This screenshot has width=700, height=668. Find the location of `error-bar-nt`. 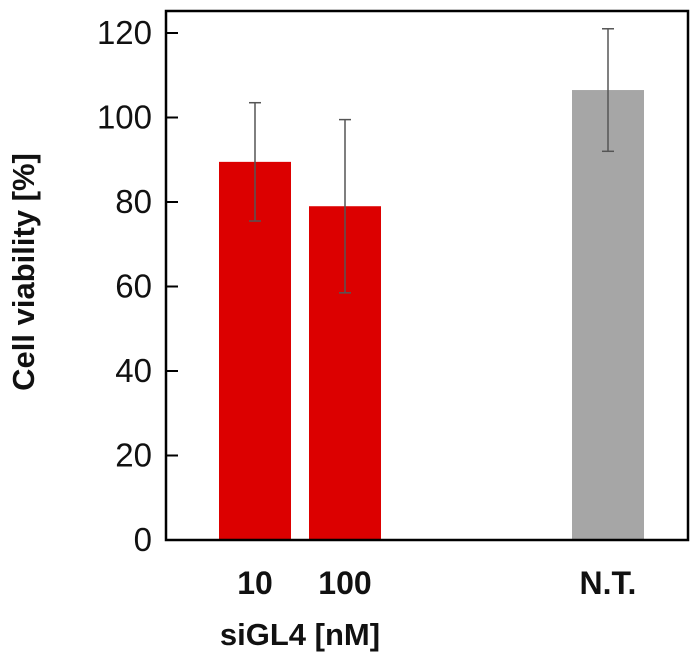

error-bar-nt is located at coordinates (608, 90).